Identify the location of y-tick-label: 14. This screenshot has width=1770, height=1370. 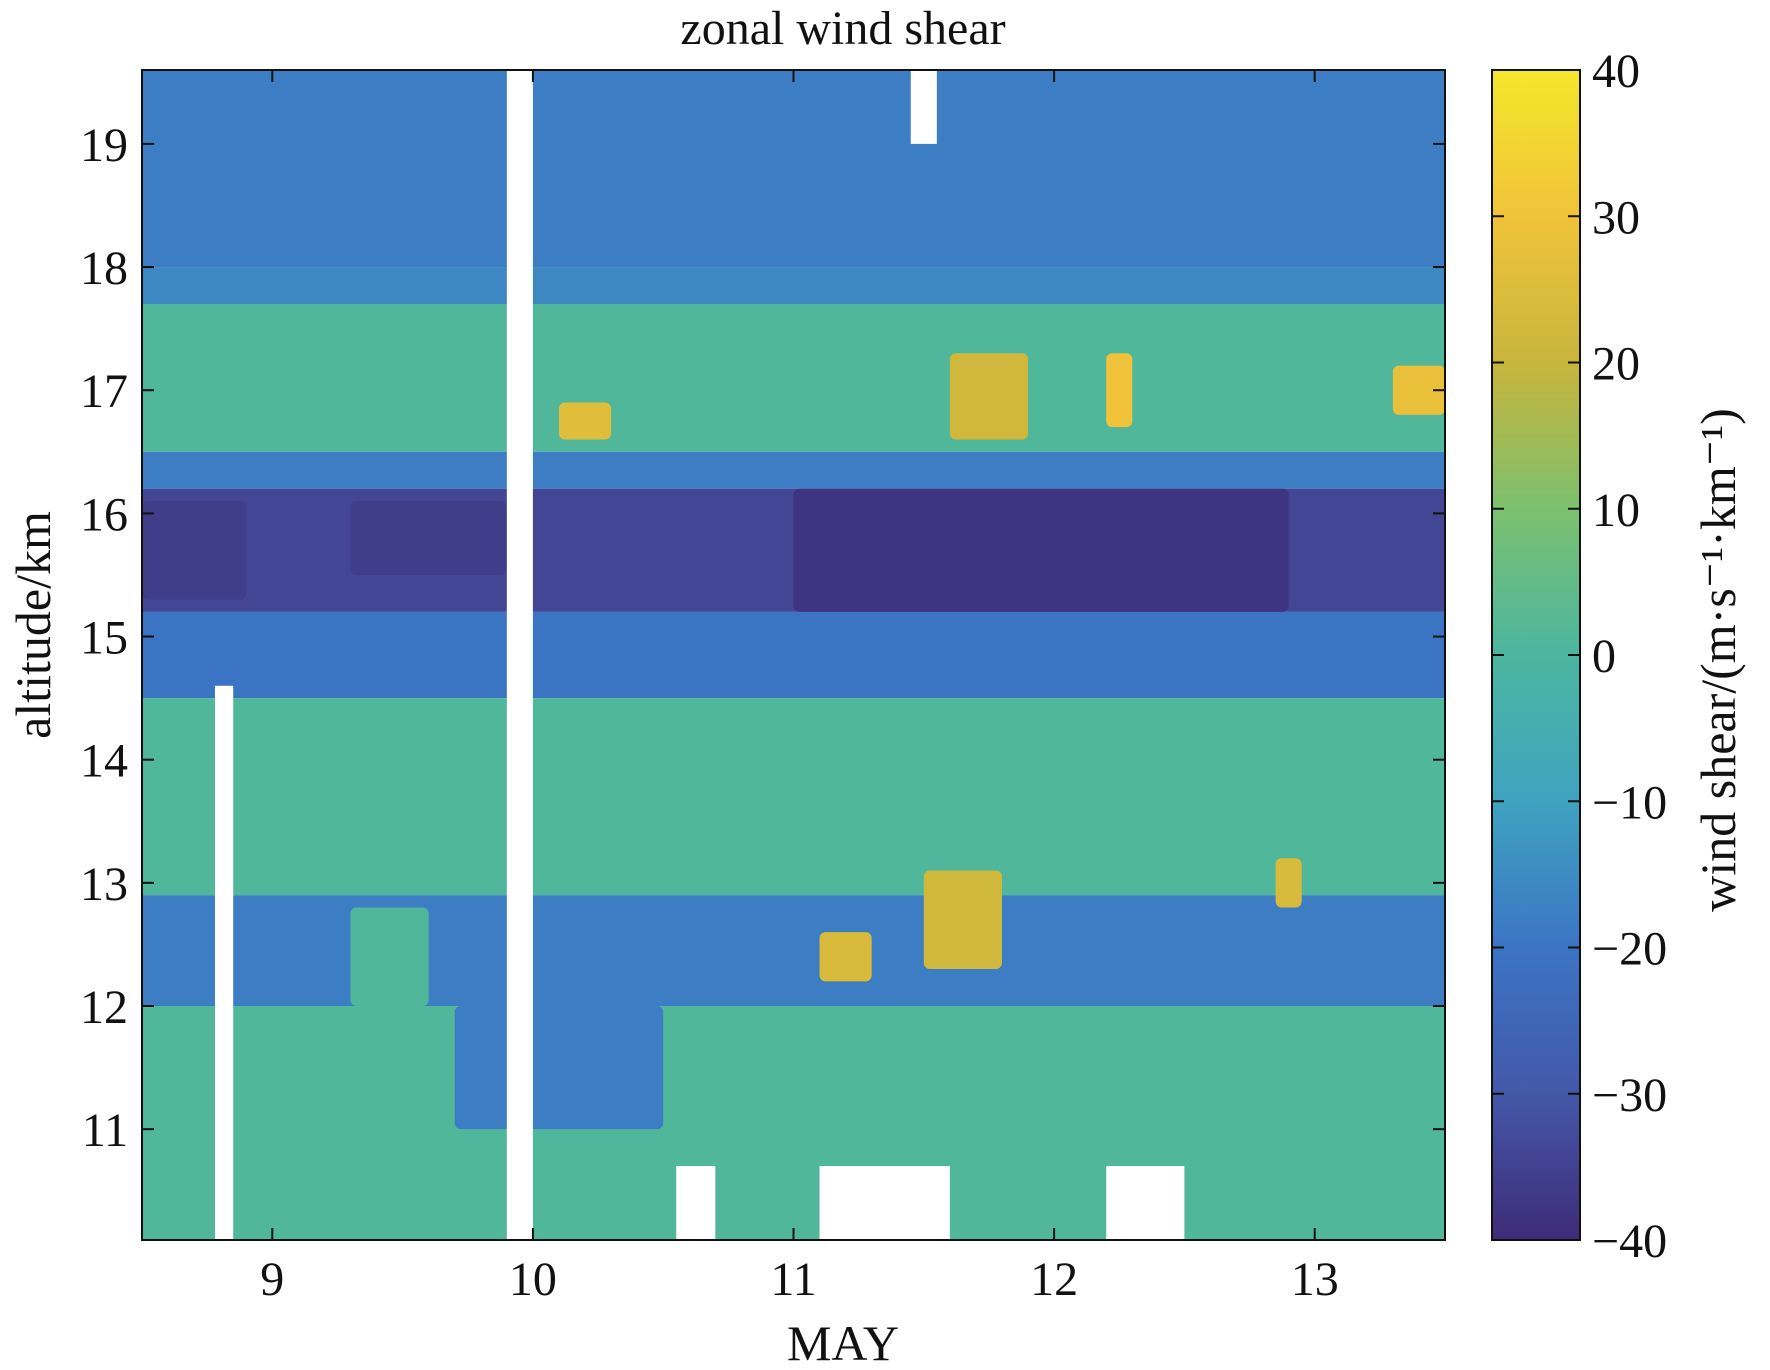
(104, 761).